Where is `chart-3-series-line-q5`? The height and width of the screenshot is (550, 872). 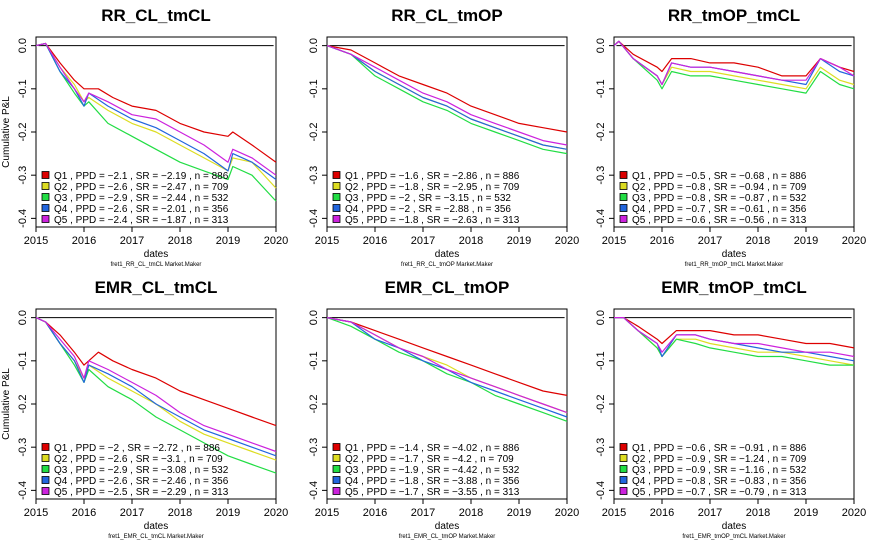 chart-3-series-line-q5 is located at coordinates (734, 63).